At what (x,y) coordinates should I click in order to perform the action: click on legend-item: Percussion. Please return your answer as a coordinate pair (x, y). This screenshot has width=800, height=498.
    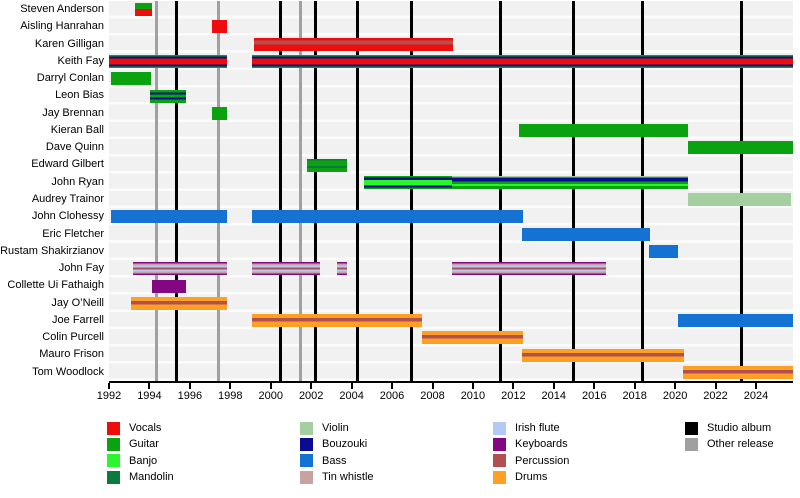
    Looking at the image, I should click on (531, 461).